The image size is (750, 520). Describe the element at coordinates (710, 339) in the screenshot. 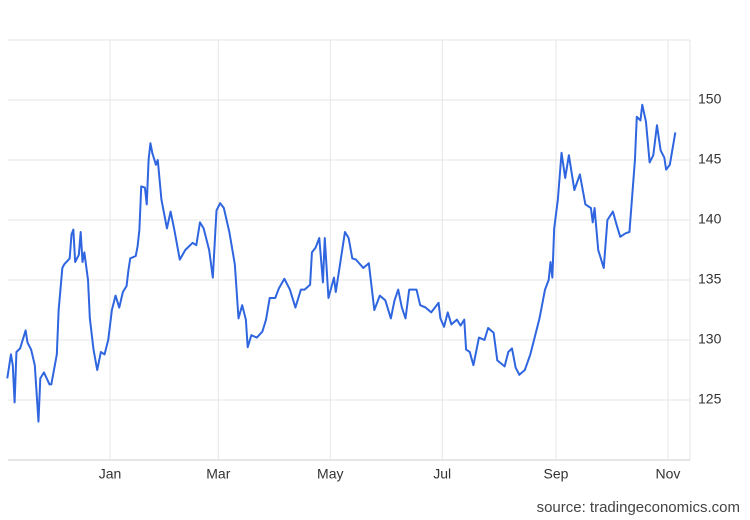

I see `y-tick-label: 130` at that location.